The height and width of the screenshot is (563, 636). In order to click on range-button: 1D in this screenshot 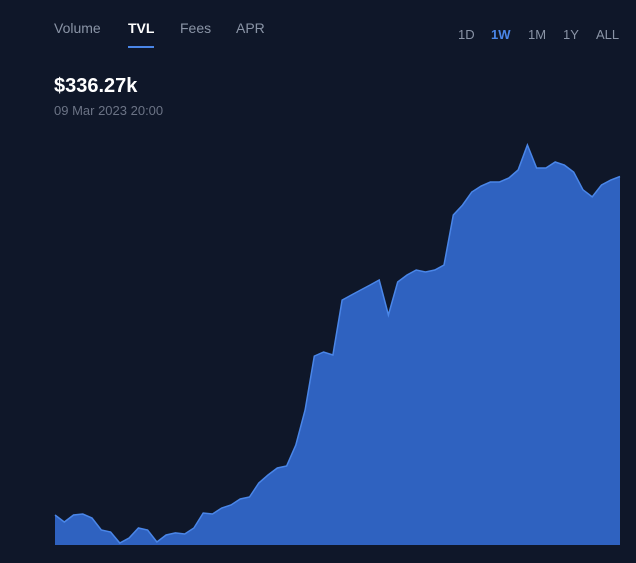, I will do `click(466, 34)`.